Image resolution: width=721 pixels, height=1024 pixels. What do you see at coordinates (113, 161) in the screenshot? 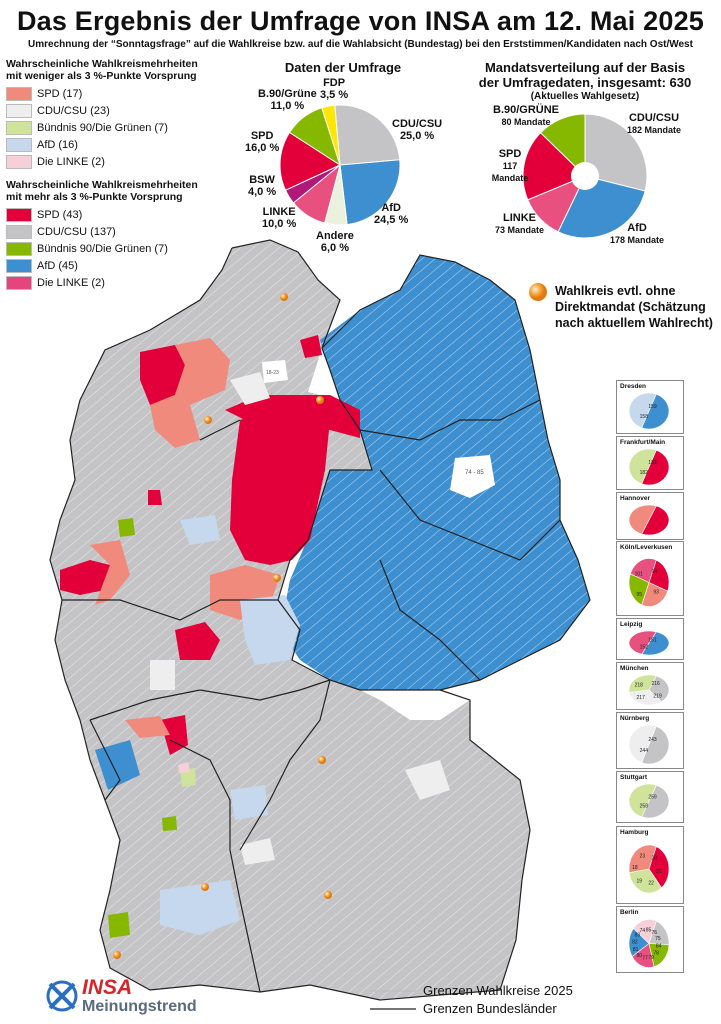
I see `legend-weak-item: Die LINKE (2)` at bounding box center [113, 161].